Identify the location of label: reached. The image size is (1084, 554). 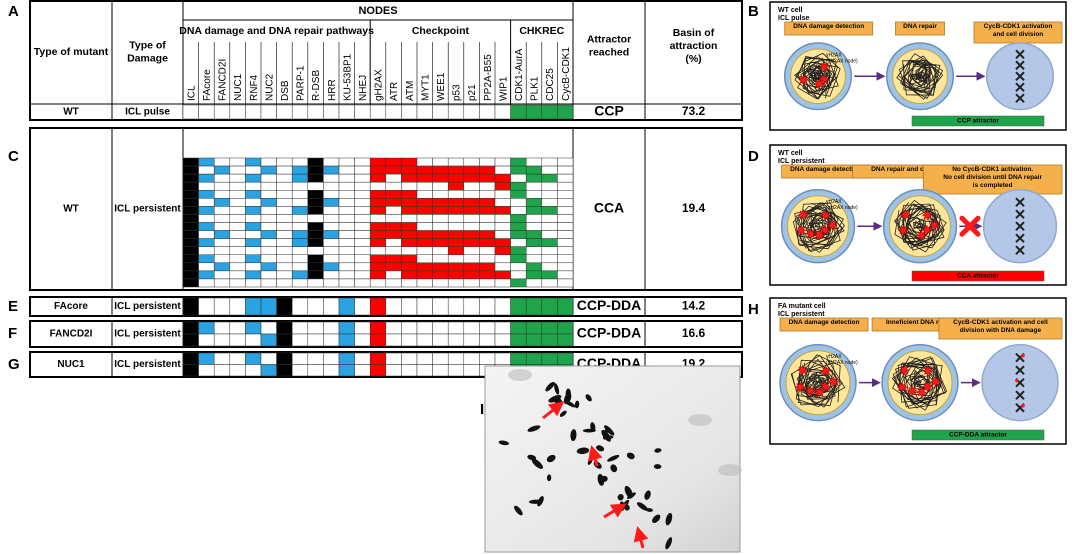
(609, 52).